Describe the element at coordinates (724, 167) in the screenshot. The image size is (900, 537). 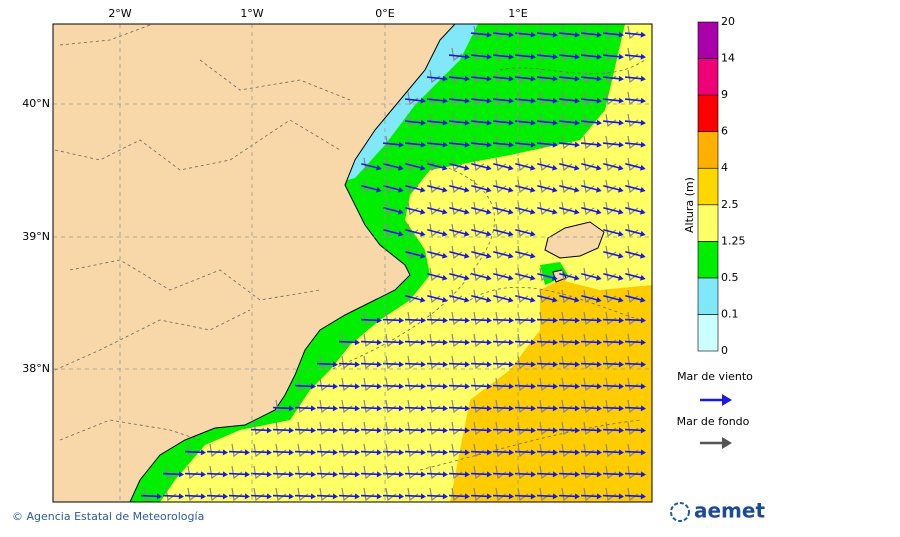
I see `colorbar-label: 4` at that location.